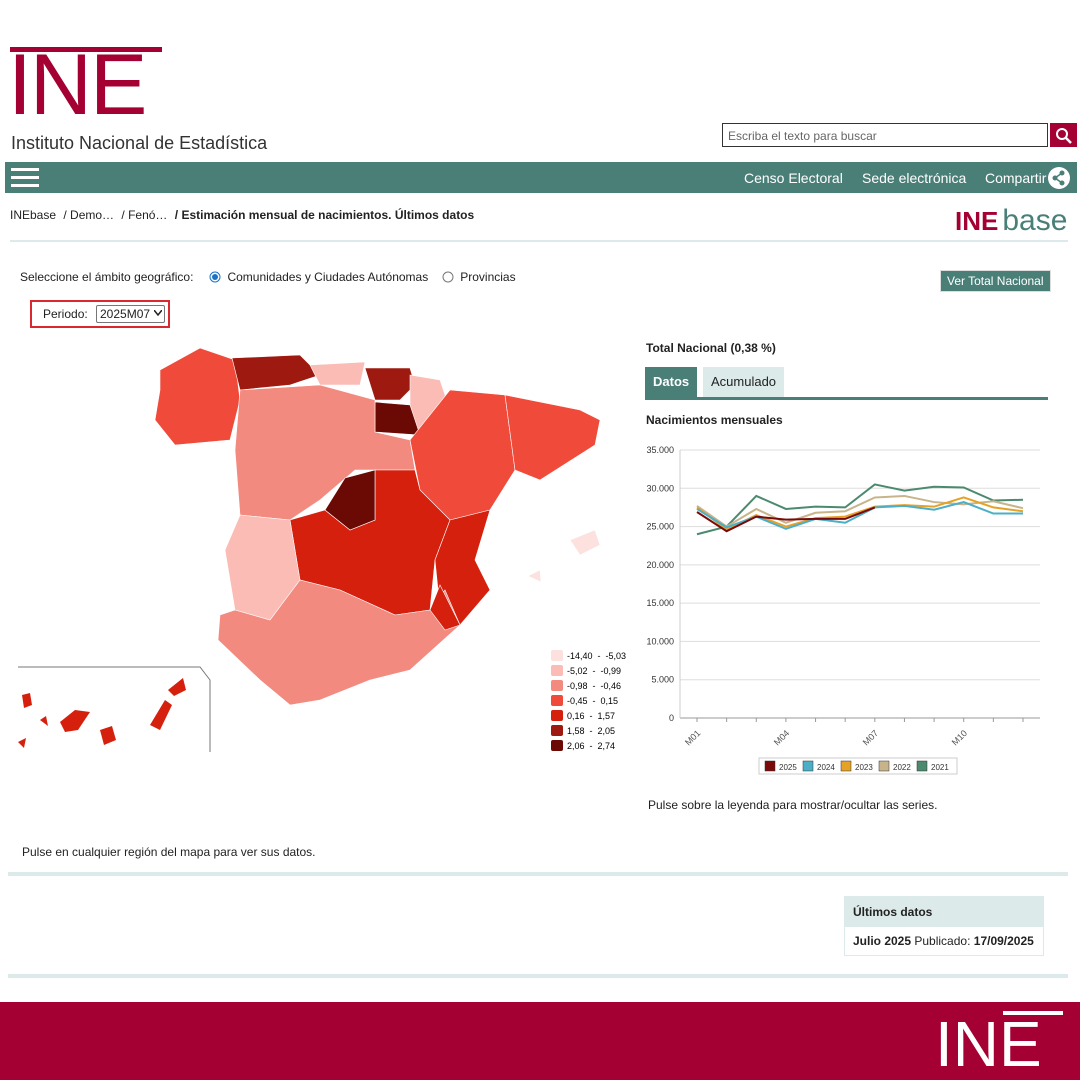 The image size is (1080, 1080). What do you see at coordinates (448, 277) in the screenshot?
I see `radio` at bounding box center [448, 277].